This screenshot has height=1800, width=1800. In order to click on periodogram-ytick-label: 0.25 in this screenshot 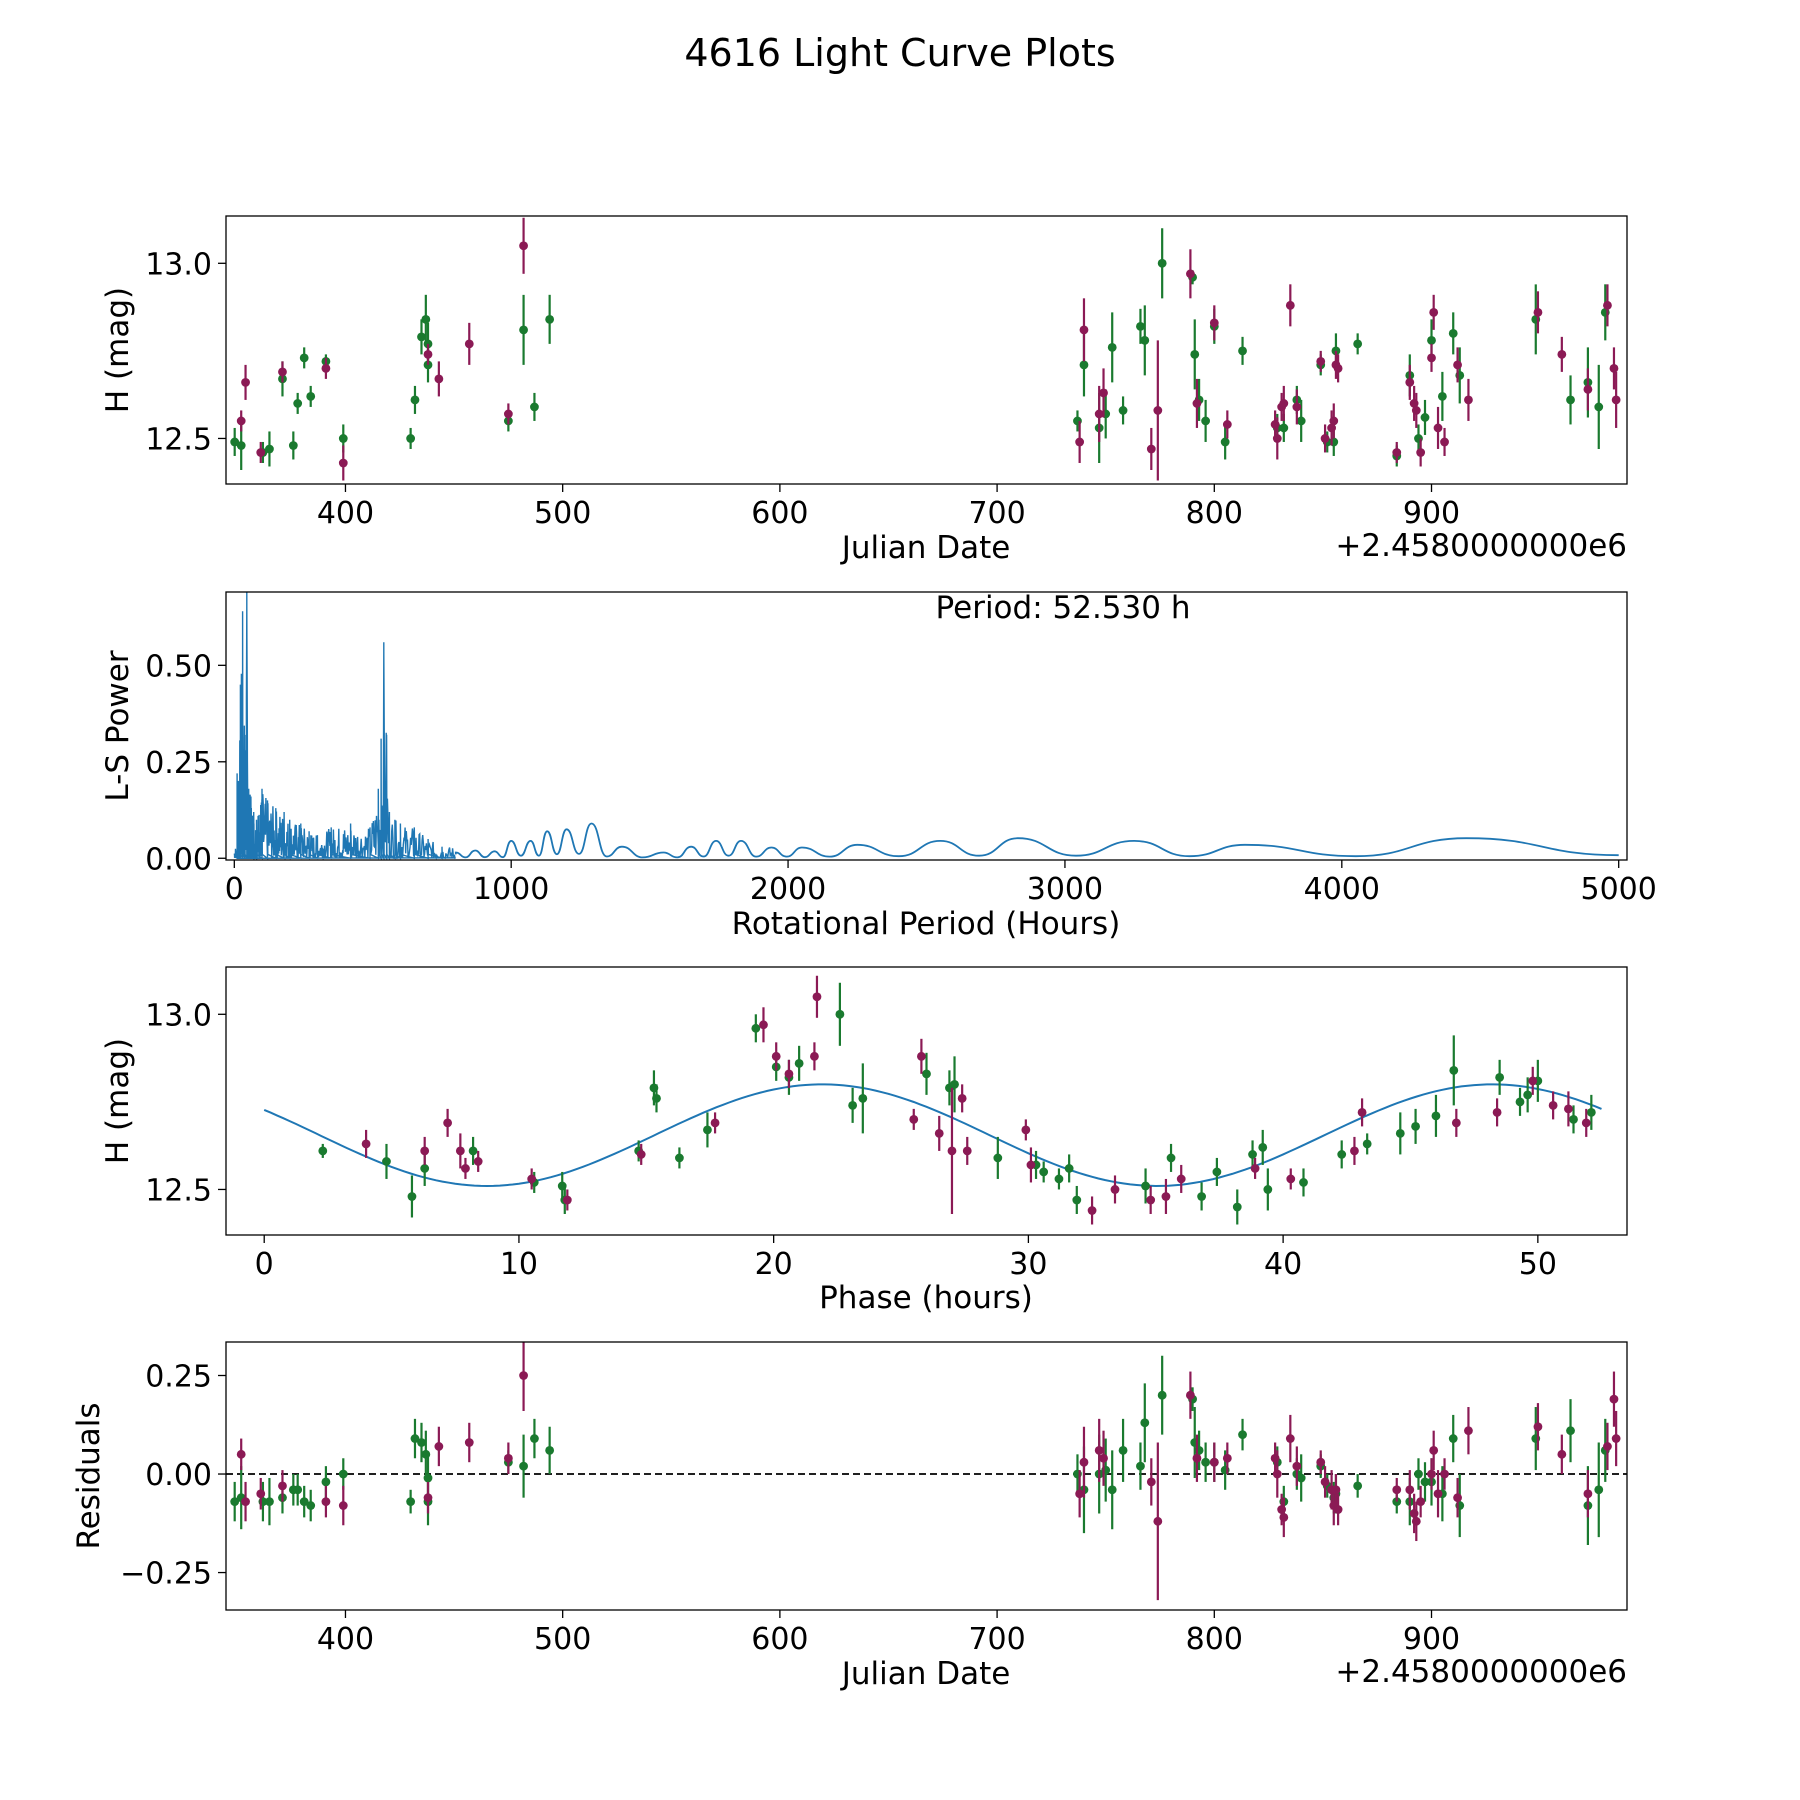, I will do `click(178, 763)`.